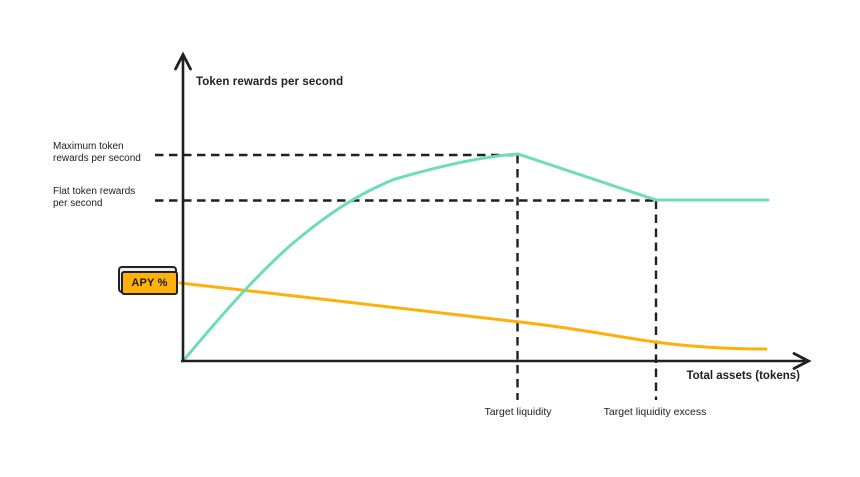  I want to click on target-liquidity-excess-label: Target liquidity excess, so click(655, 412).